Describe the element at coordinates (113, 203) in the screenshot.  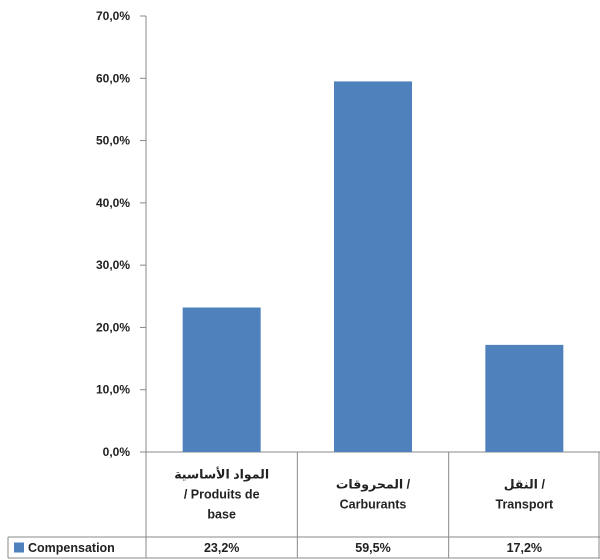
I see `y-tick-label: 40,0%` at that location.